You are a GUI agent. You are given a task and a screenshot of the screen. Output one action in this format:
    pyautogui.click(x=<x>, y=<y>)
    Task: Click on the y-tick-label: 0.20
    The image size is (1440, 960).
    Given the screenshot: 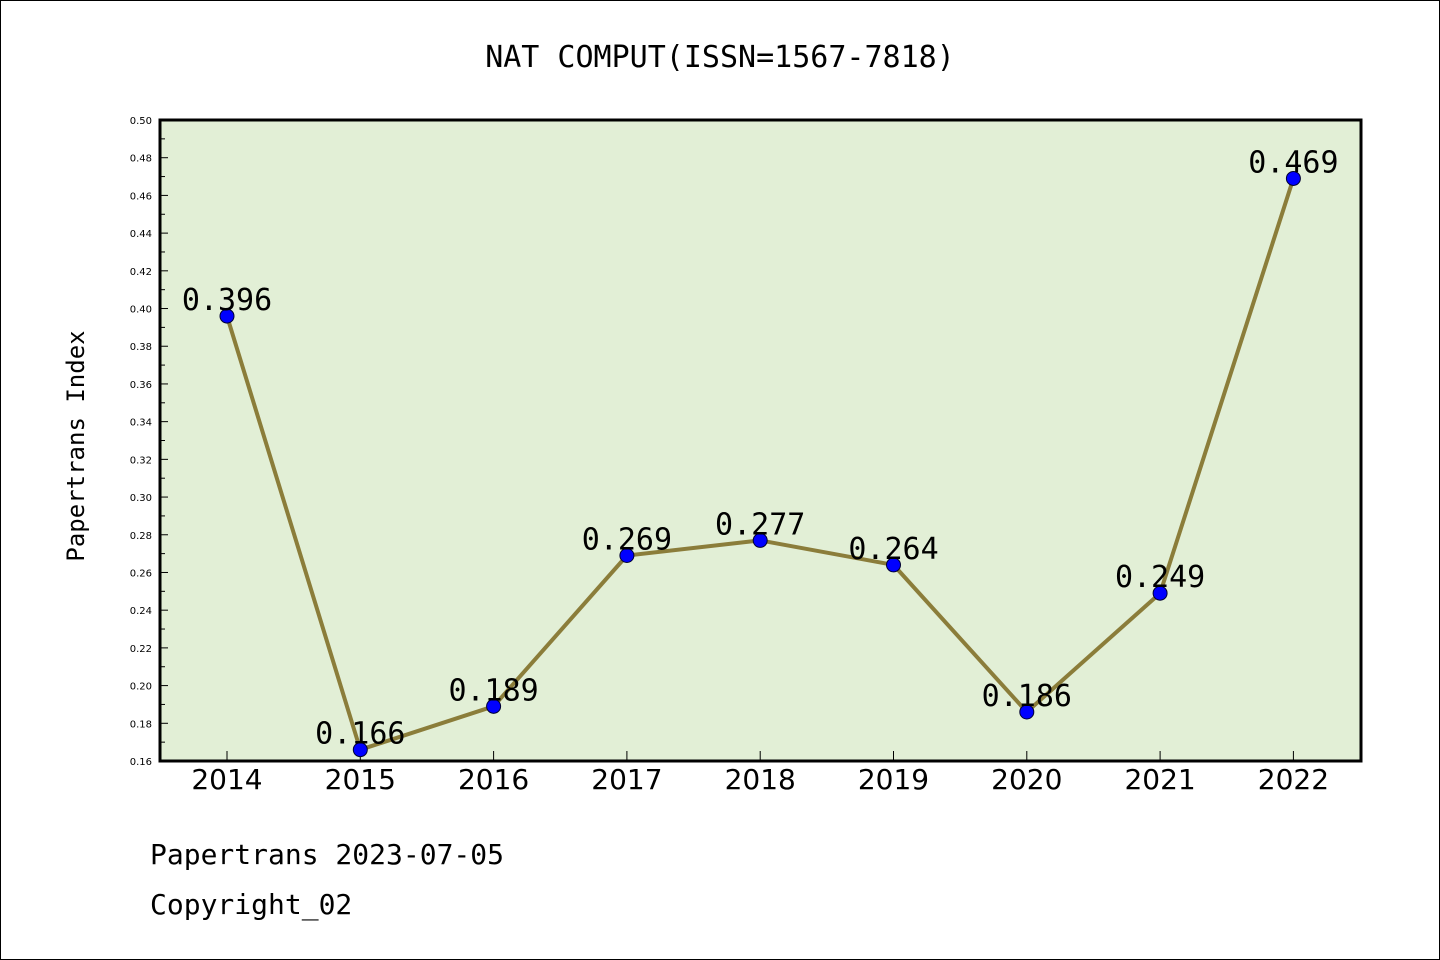 What is the action you would take?
    pyautogui.click(x=141, y=687)
    